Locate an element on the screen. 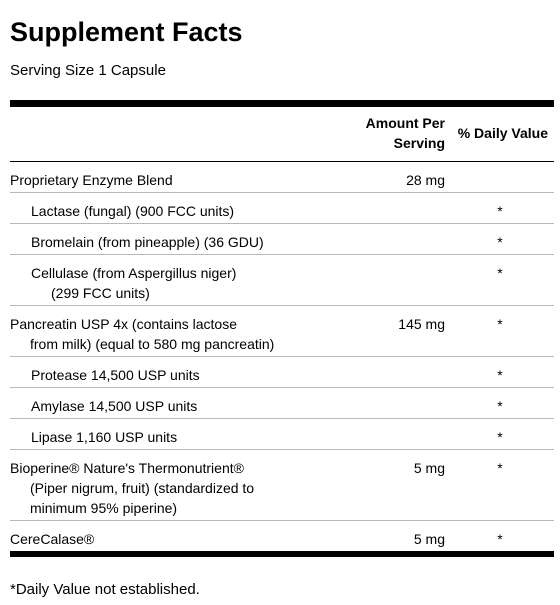 This screenshot has width=560, height=605. ingredient-line: Protease 14,500 USP units is located at coordinates (115, 375).